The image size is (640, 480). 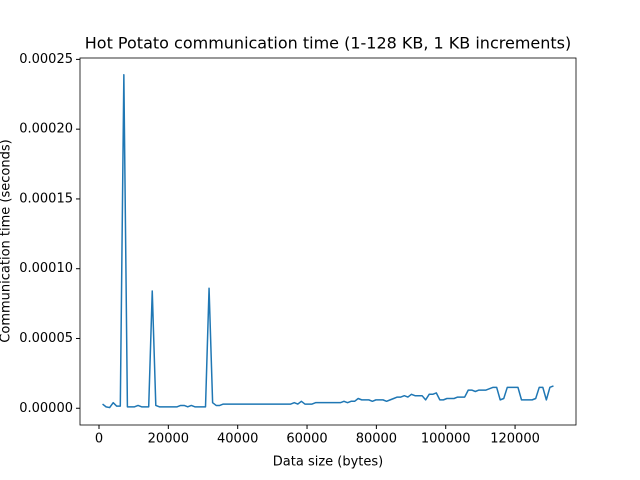 I want to click on x-tick-label: 20000, so click(x=168, y=439).